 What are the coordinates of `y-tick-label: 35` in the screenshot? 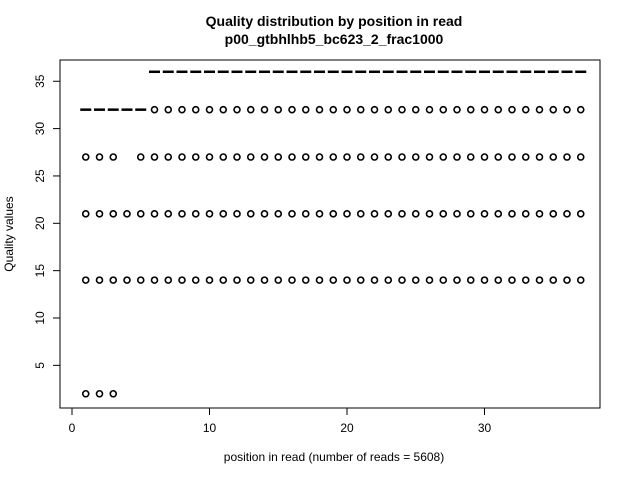 It's located at (40, 81).